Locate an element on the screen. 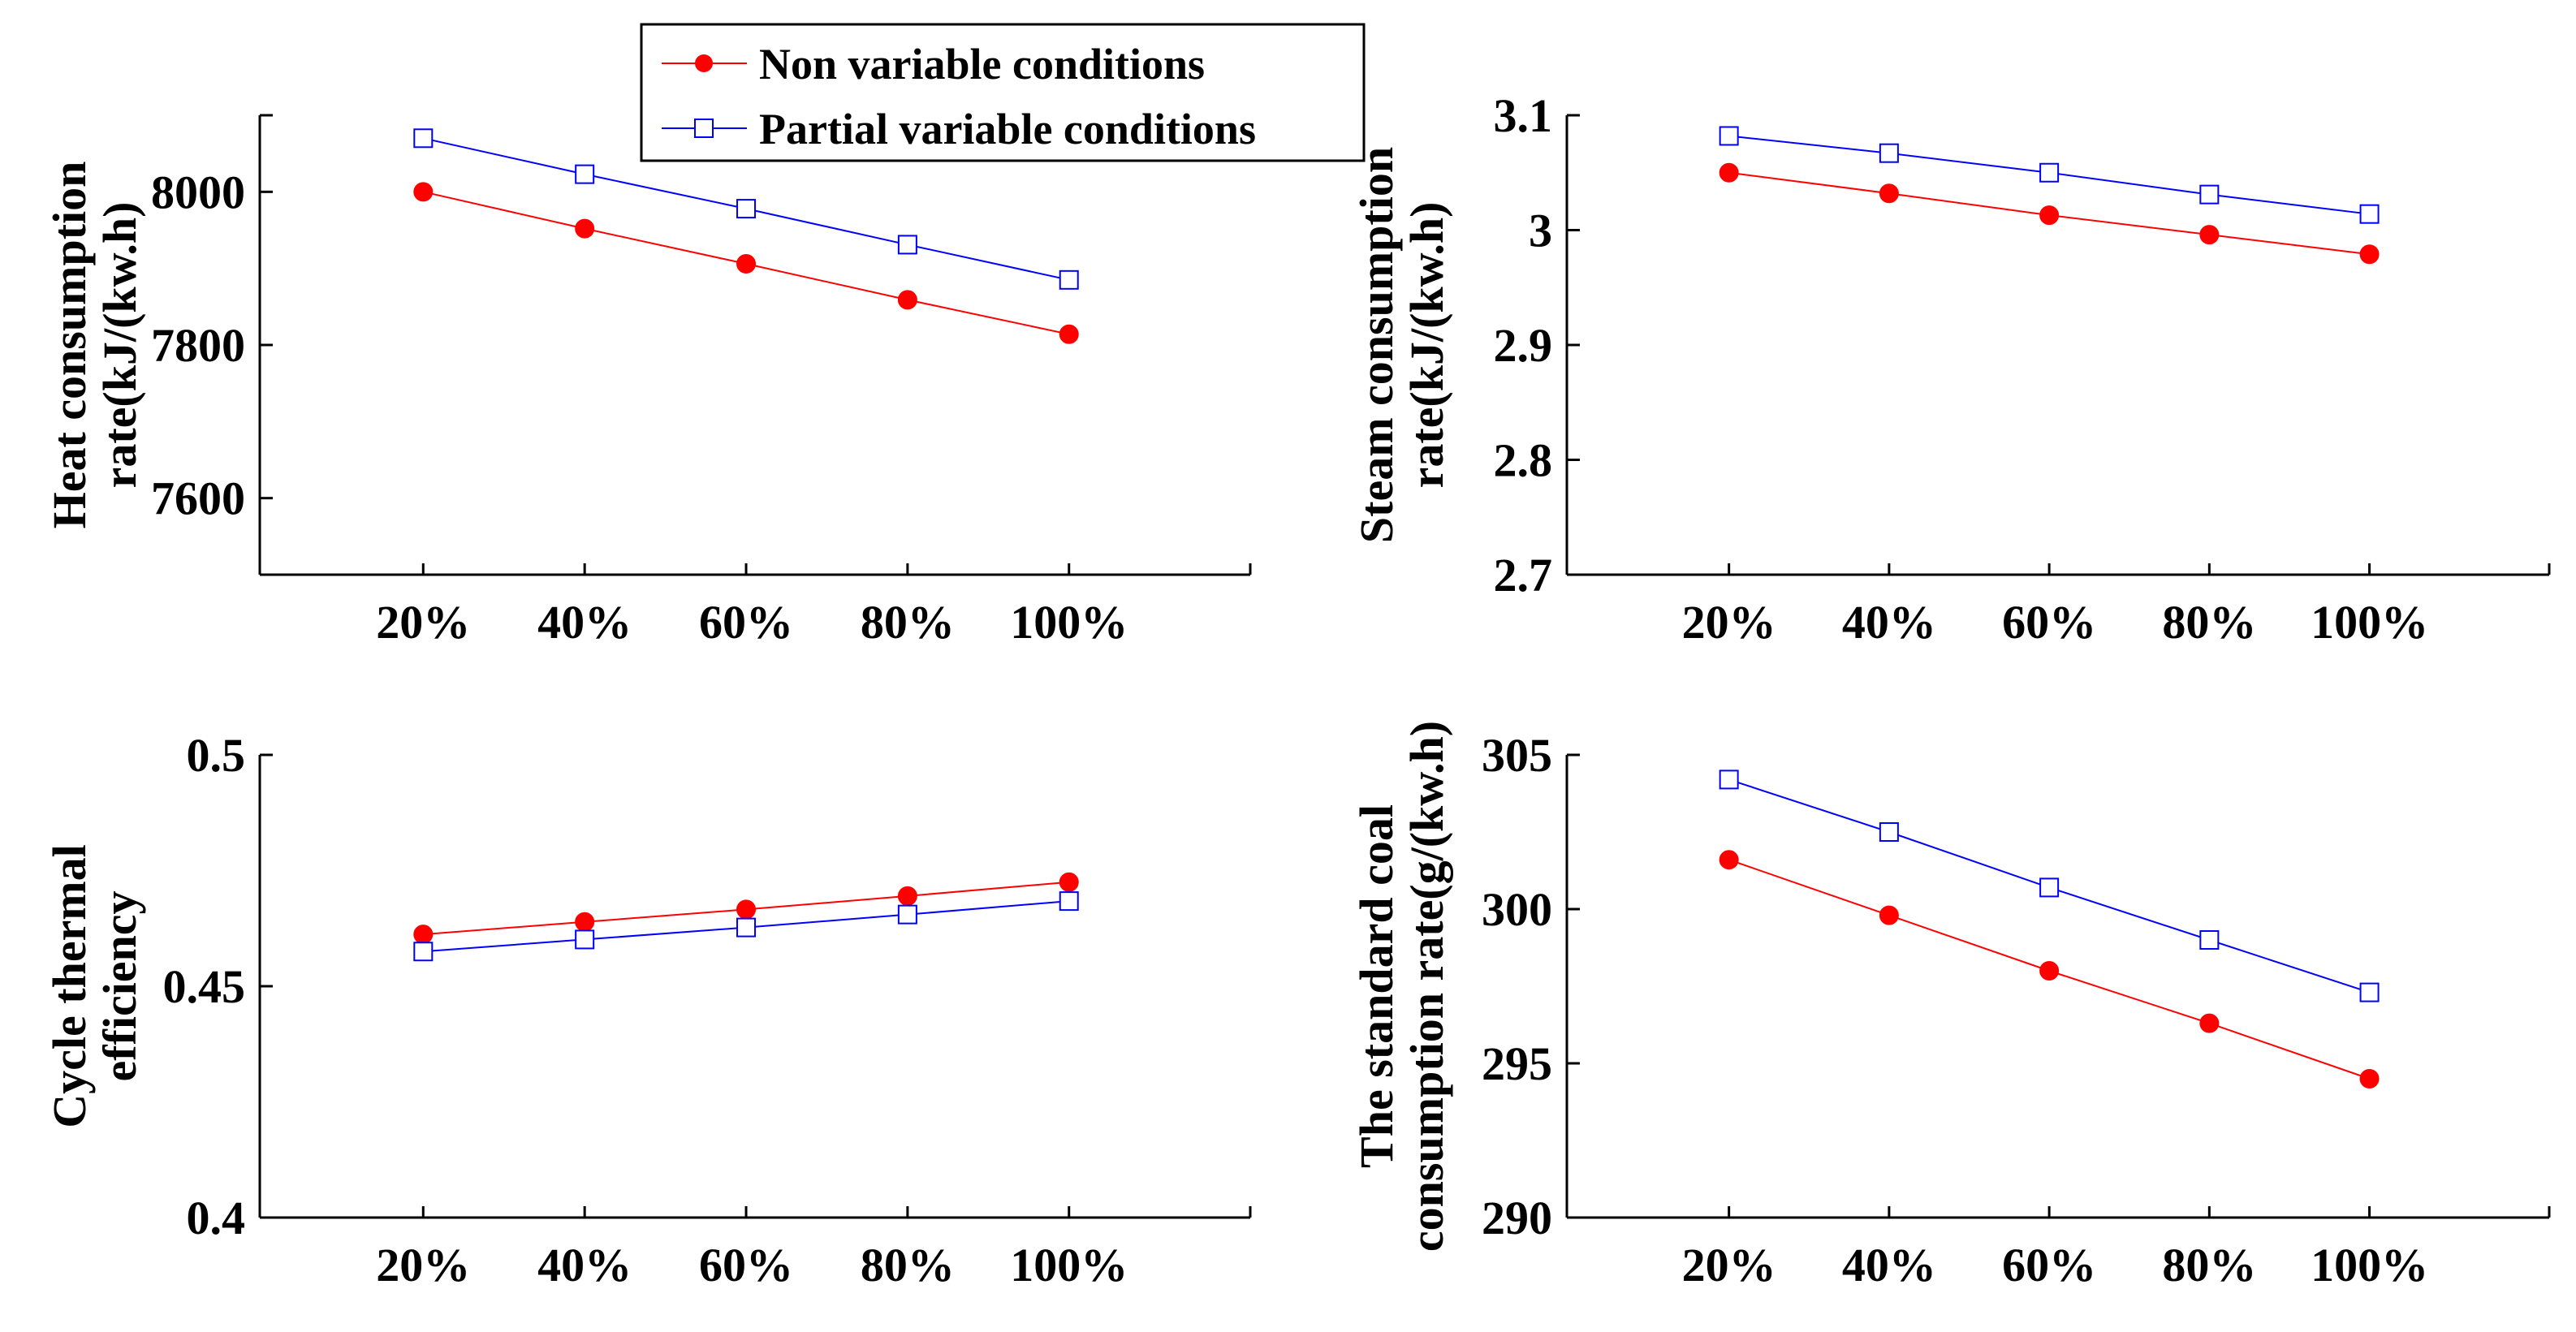  legend-box is located at coordinates (1003, 92).